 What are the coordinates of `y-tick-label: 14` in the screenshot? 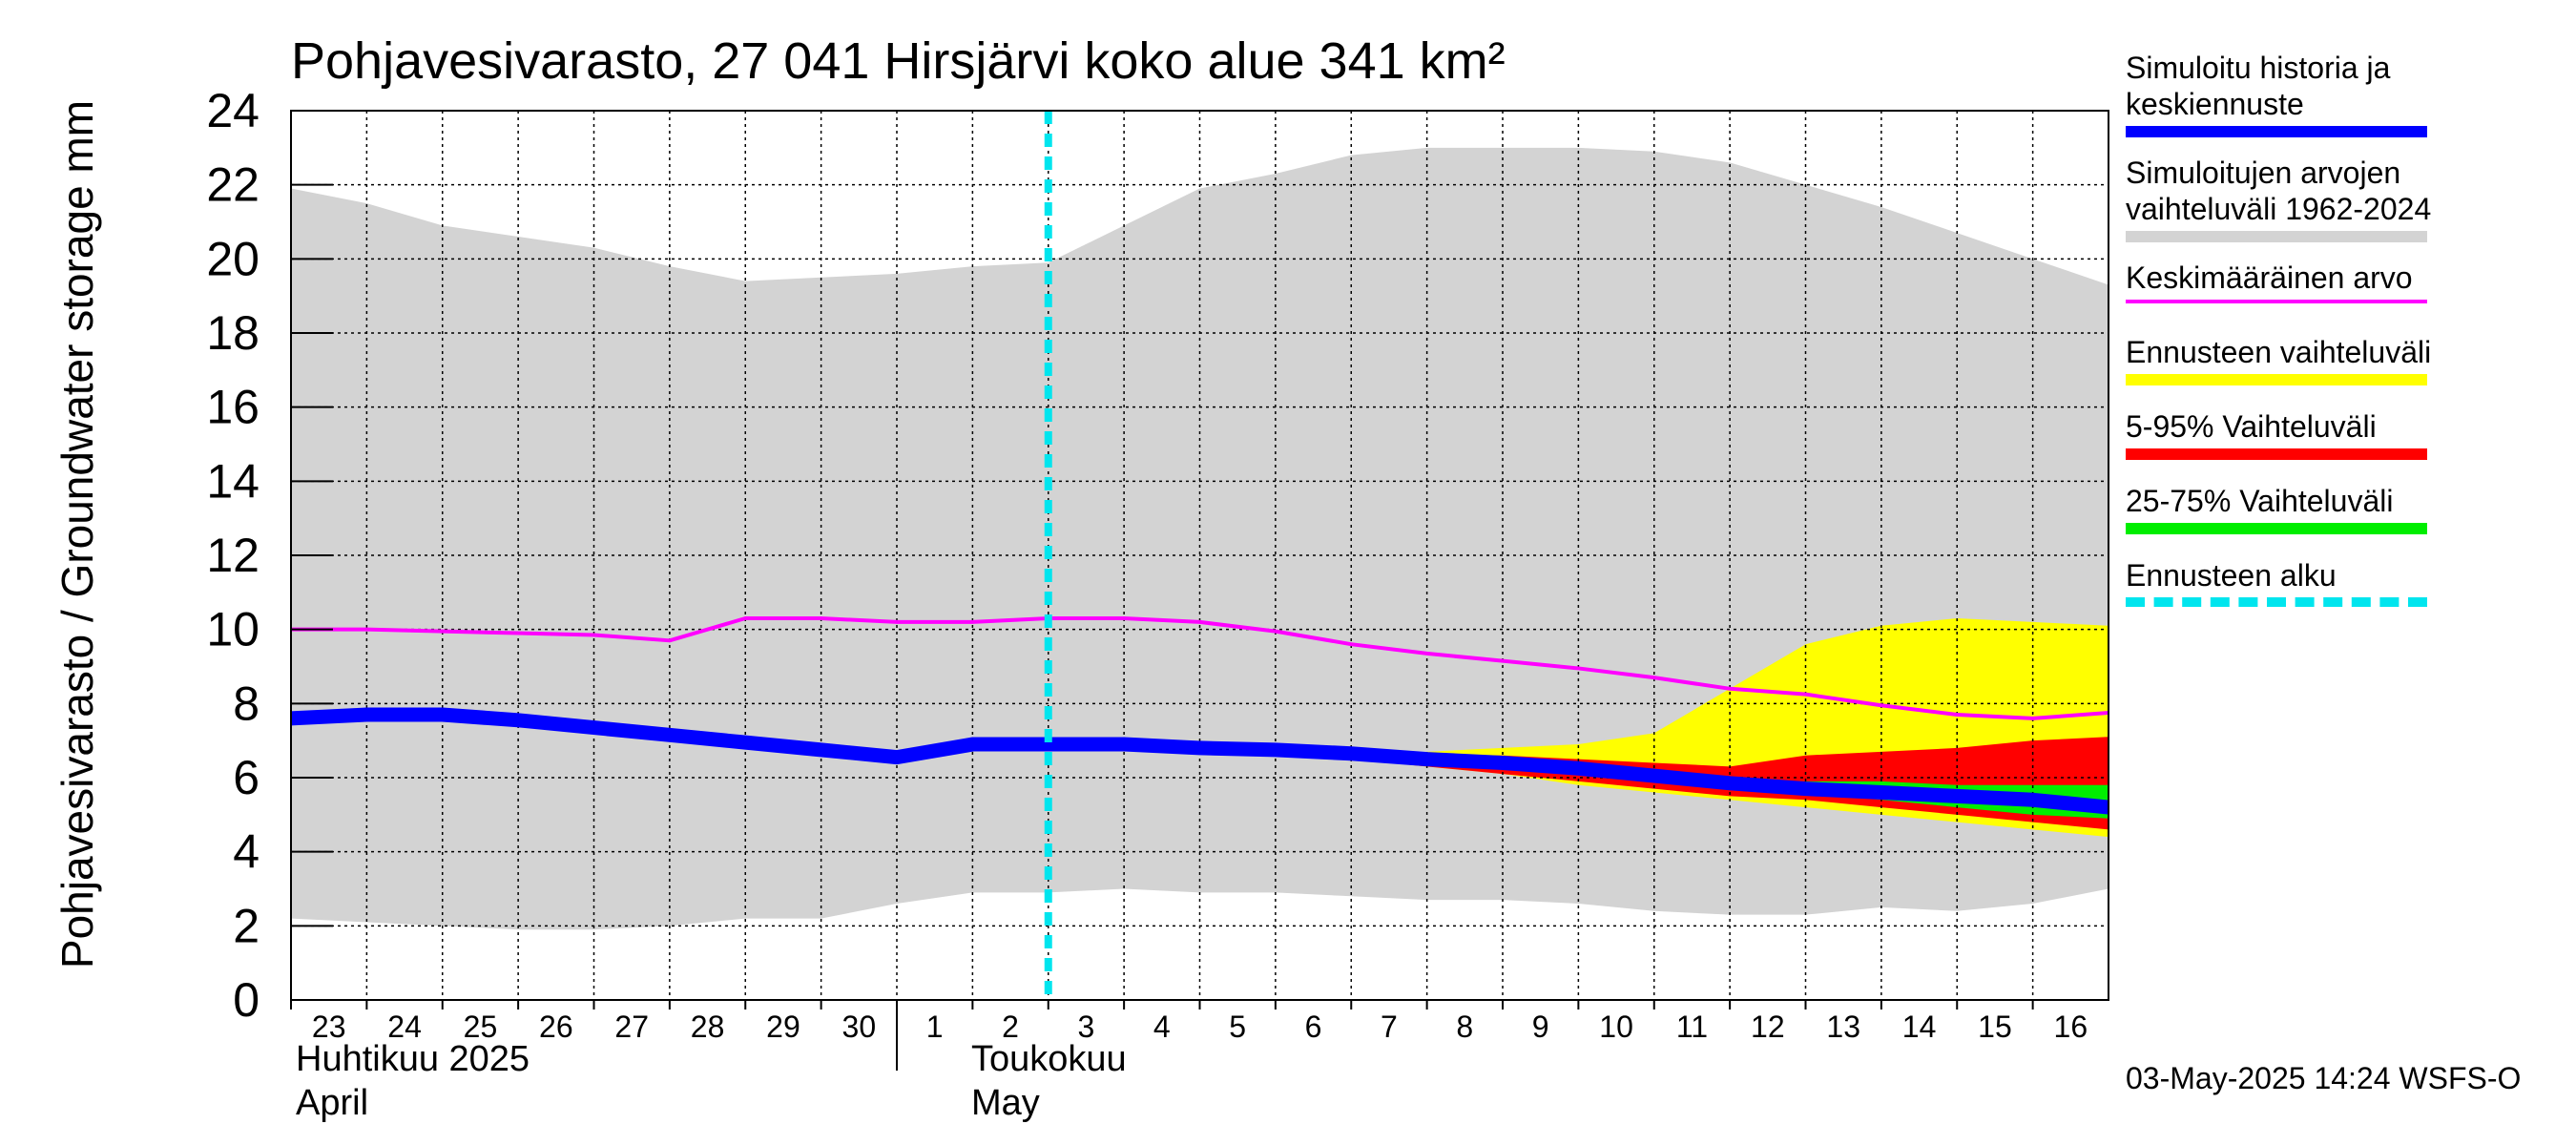 It's located at (233, 481).